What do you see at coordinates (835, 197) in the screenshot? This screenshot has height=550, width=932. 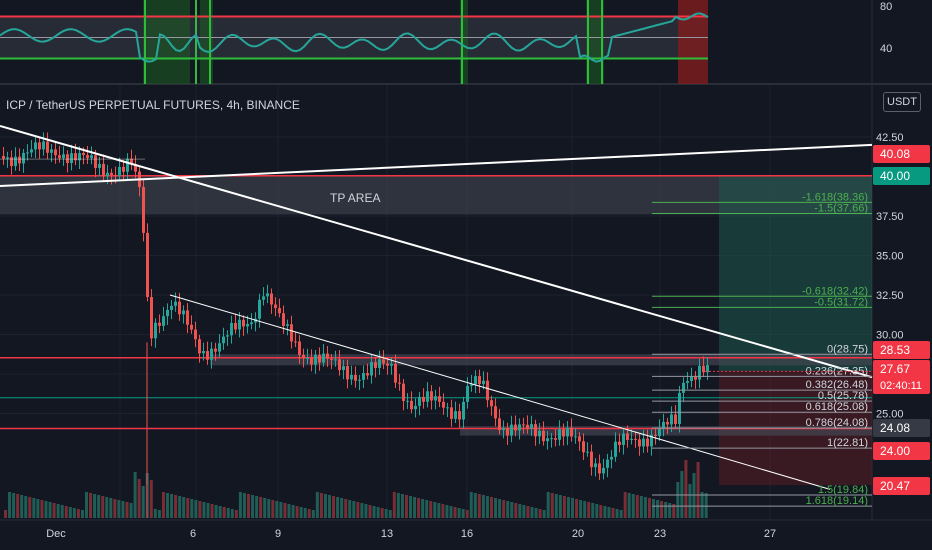 I see `fib-level-label: -1.618(38.36)` at bounding box center [835, 197].